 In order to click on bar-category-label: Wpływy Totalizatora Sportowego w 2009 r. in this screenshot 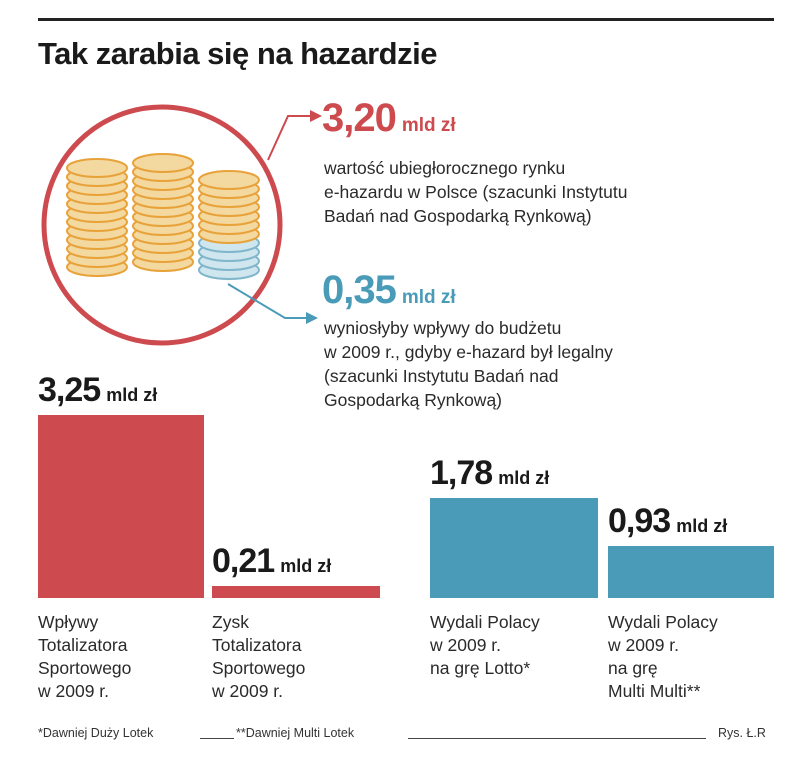, I will do `click(84, 657)`.